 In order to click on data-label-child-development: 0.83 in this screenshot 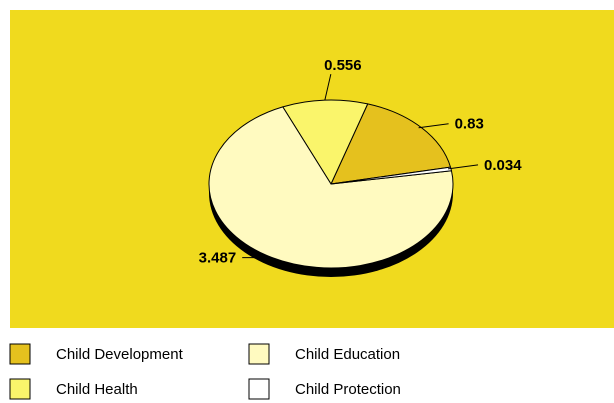, I will do `click(469, 124)`.